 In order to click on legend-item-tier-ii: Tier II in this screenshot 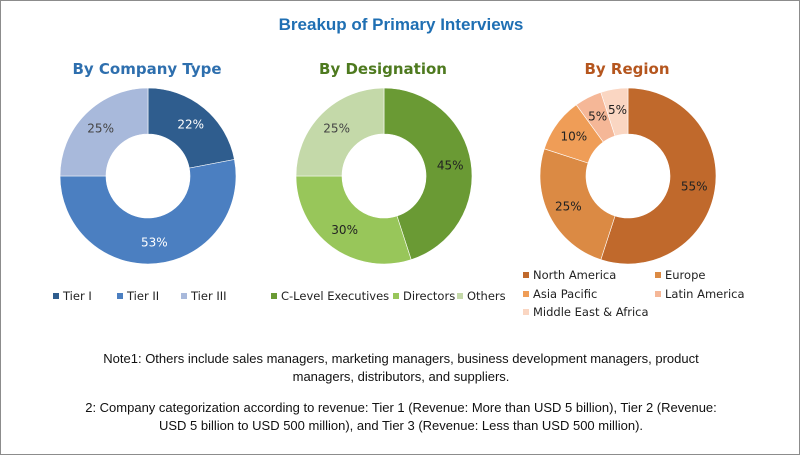, I will do `click(138, 296)`.